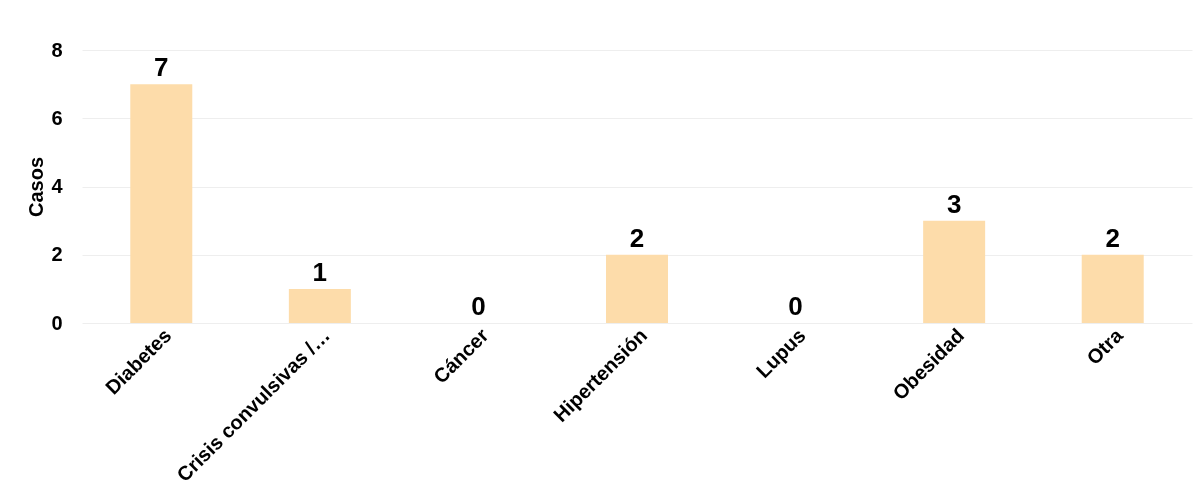 This screenshot has height=491, width=1202. Describe the element at coordinates (320, 271) in the screenshot. I see `data-label: 1` at that location.